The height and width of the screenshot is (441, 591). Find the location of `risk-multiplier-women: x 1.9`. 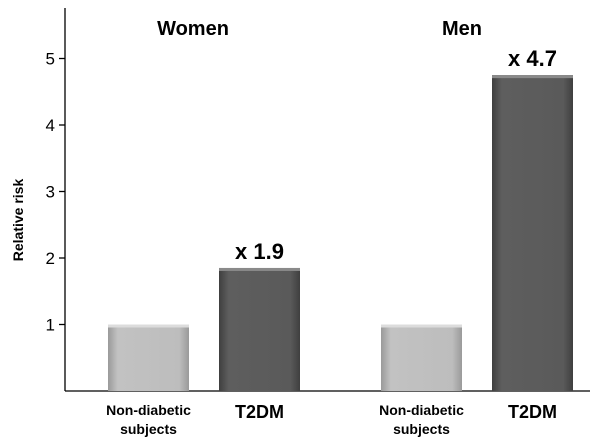

risk-multiplier-women: x 1.9 is located at coordinates (259, 251).